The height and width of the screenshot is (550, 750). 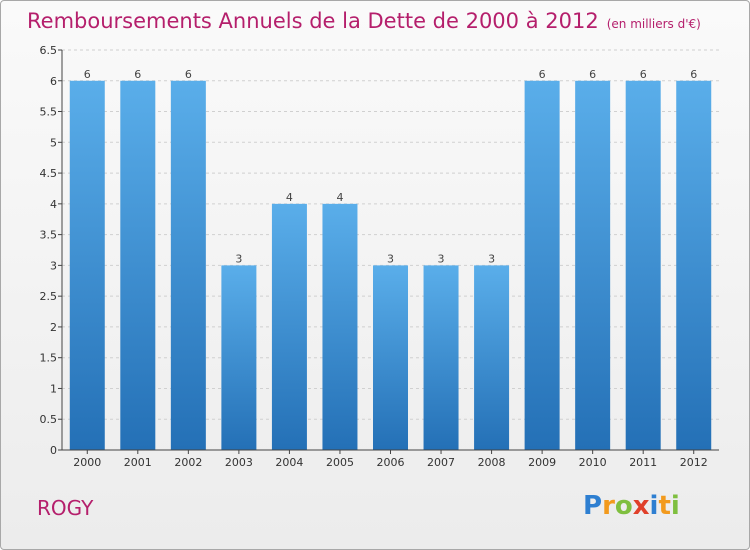 I want to click on value-label-2011: 6, so click(x=643, y=74).